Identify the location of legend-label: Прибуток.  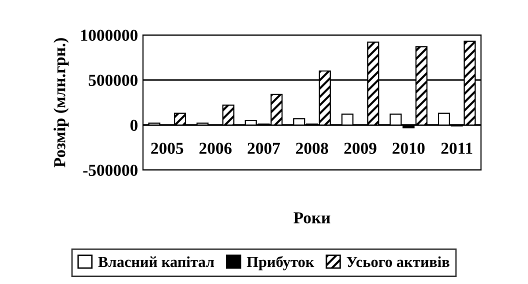
(280, 263).